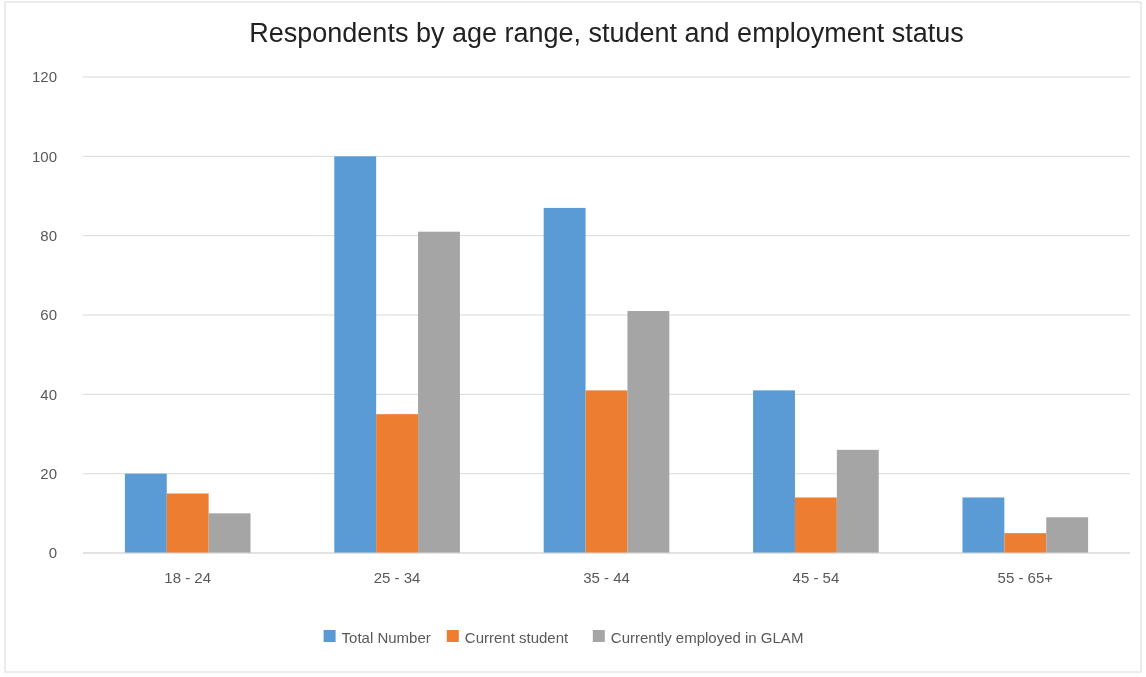 Image resolution: width=1146 pixels, height=677 pixels. What do you see at coordinates (386, 637) in the screenshot?
I see `legend-label: Total Number` at bounding box center [386, 637].